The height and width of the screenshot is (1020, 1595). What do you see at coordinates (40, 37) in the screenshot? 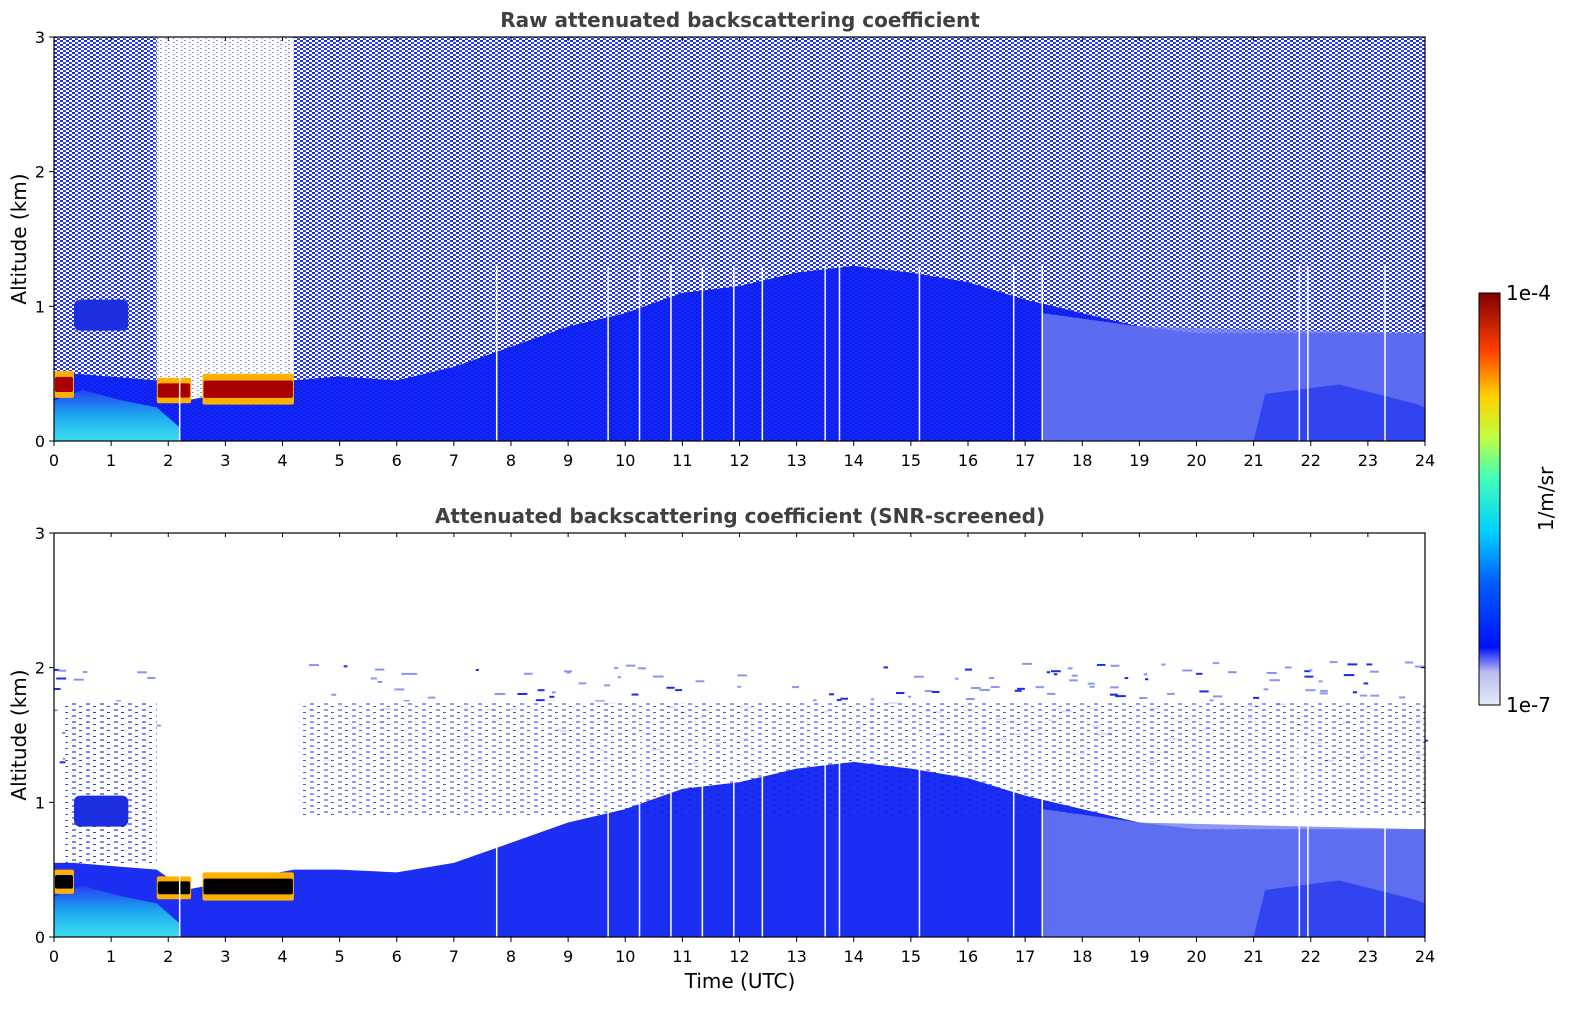
I see `y-tick-label: 3` at bounding box center [40, 37].